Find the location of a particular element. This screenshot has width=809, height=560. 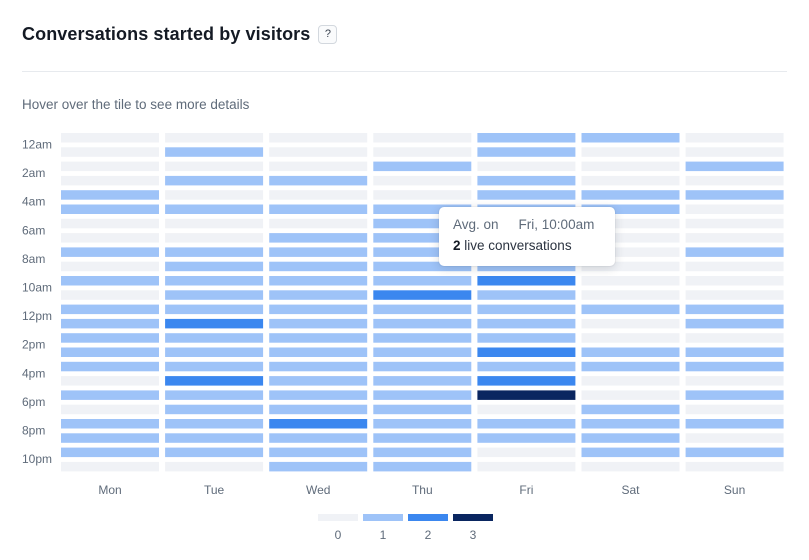

heatmap-cell-sat-12pm is located at coordinates (630, 309).